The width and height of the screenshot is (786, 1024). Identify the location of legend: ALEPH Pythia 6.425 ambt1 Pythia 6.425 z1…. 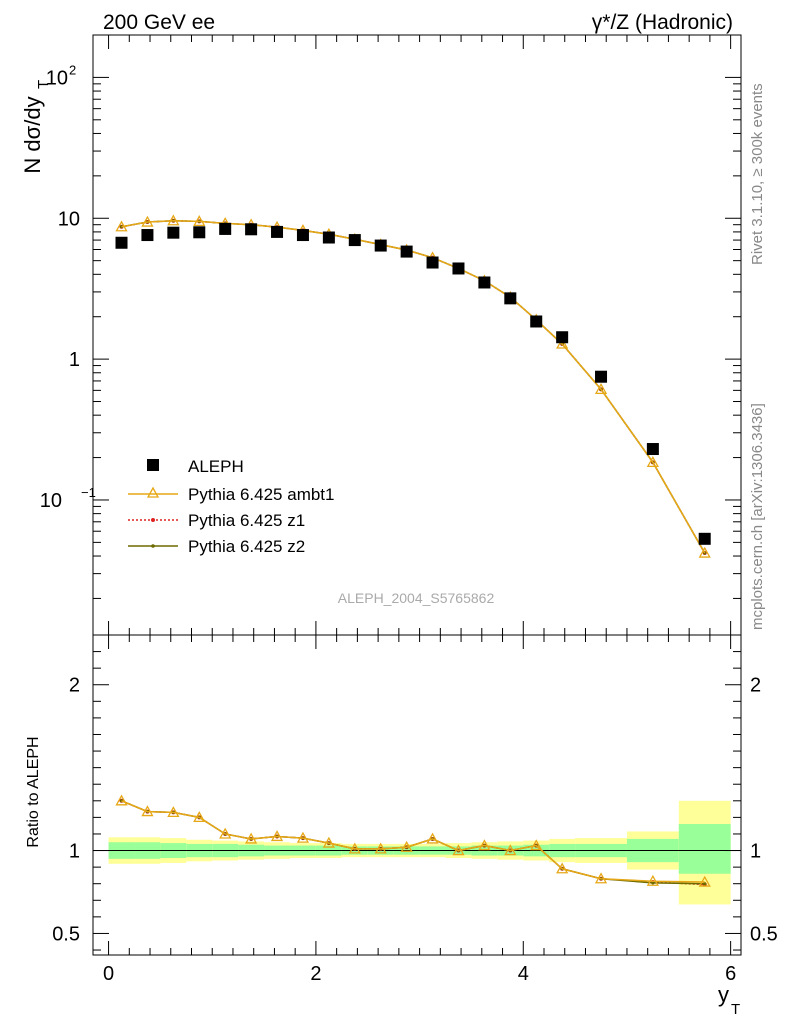
(231, 506).